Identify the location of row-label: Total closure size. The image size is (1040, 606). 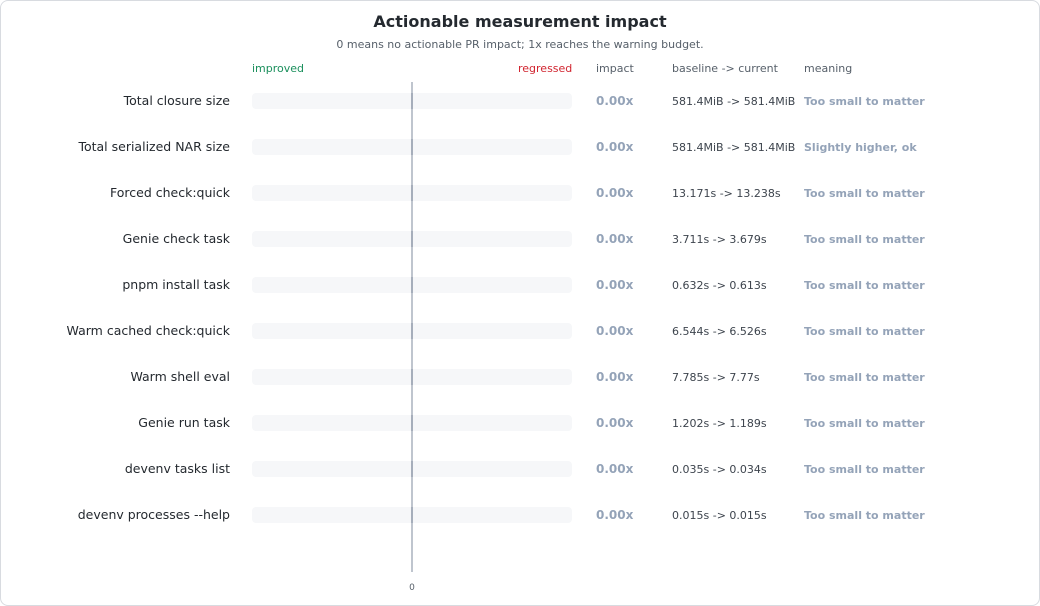
(177, 100).